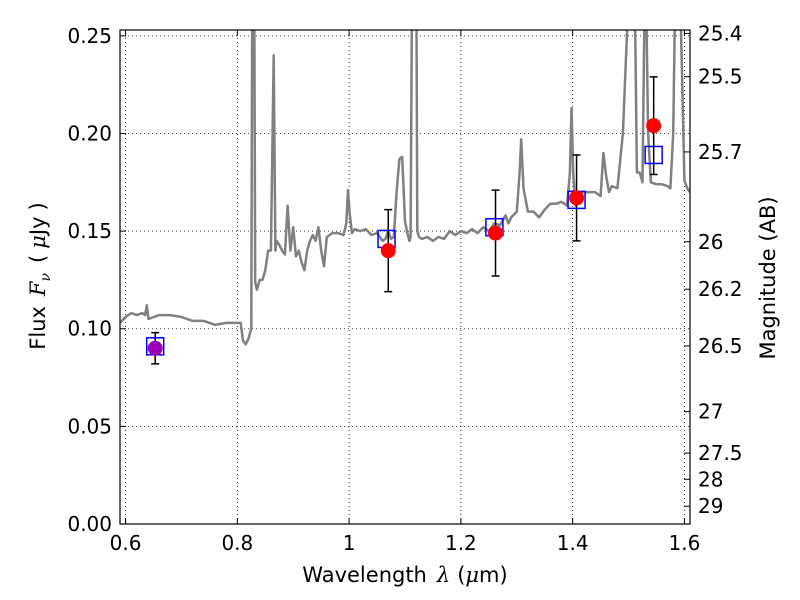  Describe the element at coordinates (710, 479) in the screenshot. I see `magnitude-tick-label: 28` at that location.